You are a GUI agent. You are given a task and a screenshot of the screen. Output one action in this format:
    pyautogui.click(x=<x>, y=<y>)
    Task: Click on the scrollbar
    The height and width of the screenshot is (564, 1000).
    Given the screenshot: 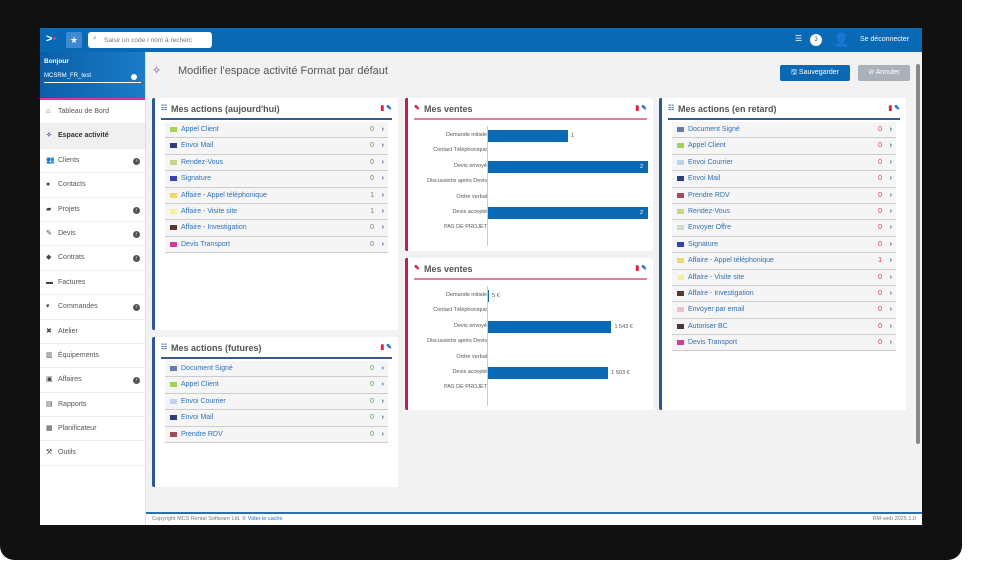 What is the action you would take?
    pyautogui.click(x=918, y=254)
    